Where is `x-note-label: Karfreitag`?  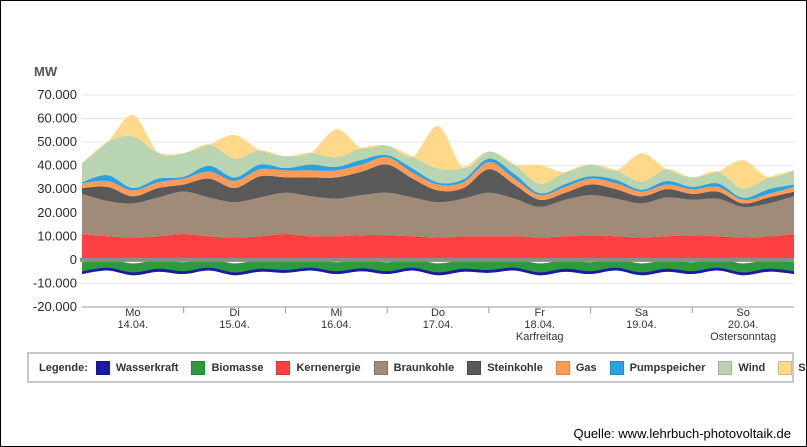 x-note-label: Karfreitag is located at coordinates (540, 337).